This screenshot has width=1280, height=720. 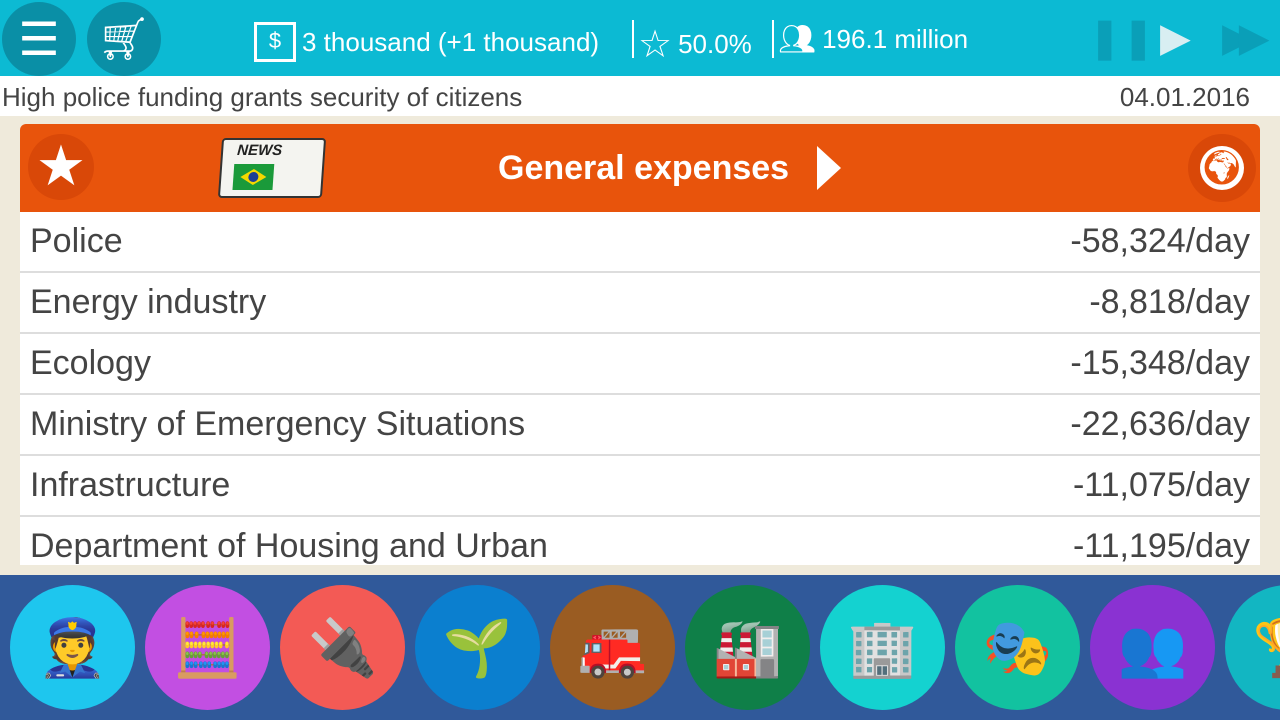 I want to click on play-icon: ▶, so click(x=1175, y=38).